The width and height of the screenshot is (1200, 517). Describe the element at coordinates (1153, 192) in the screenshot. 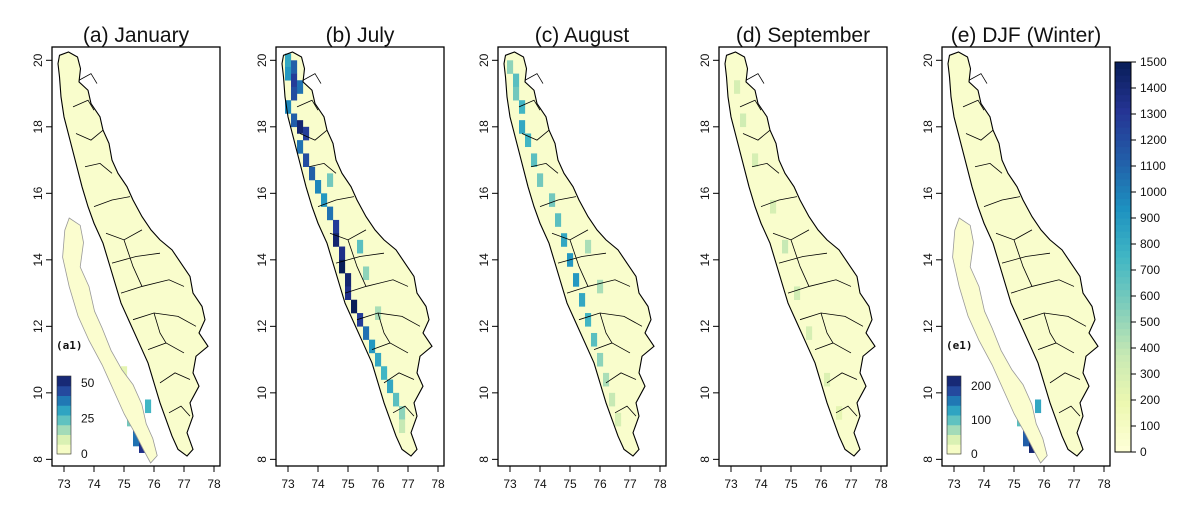

I see `colorbar-tick-label: 1000` at that location.